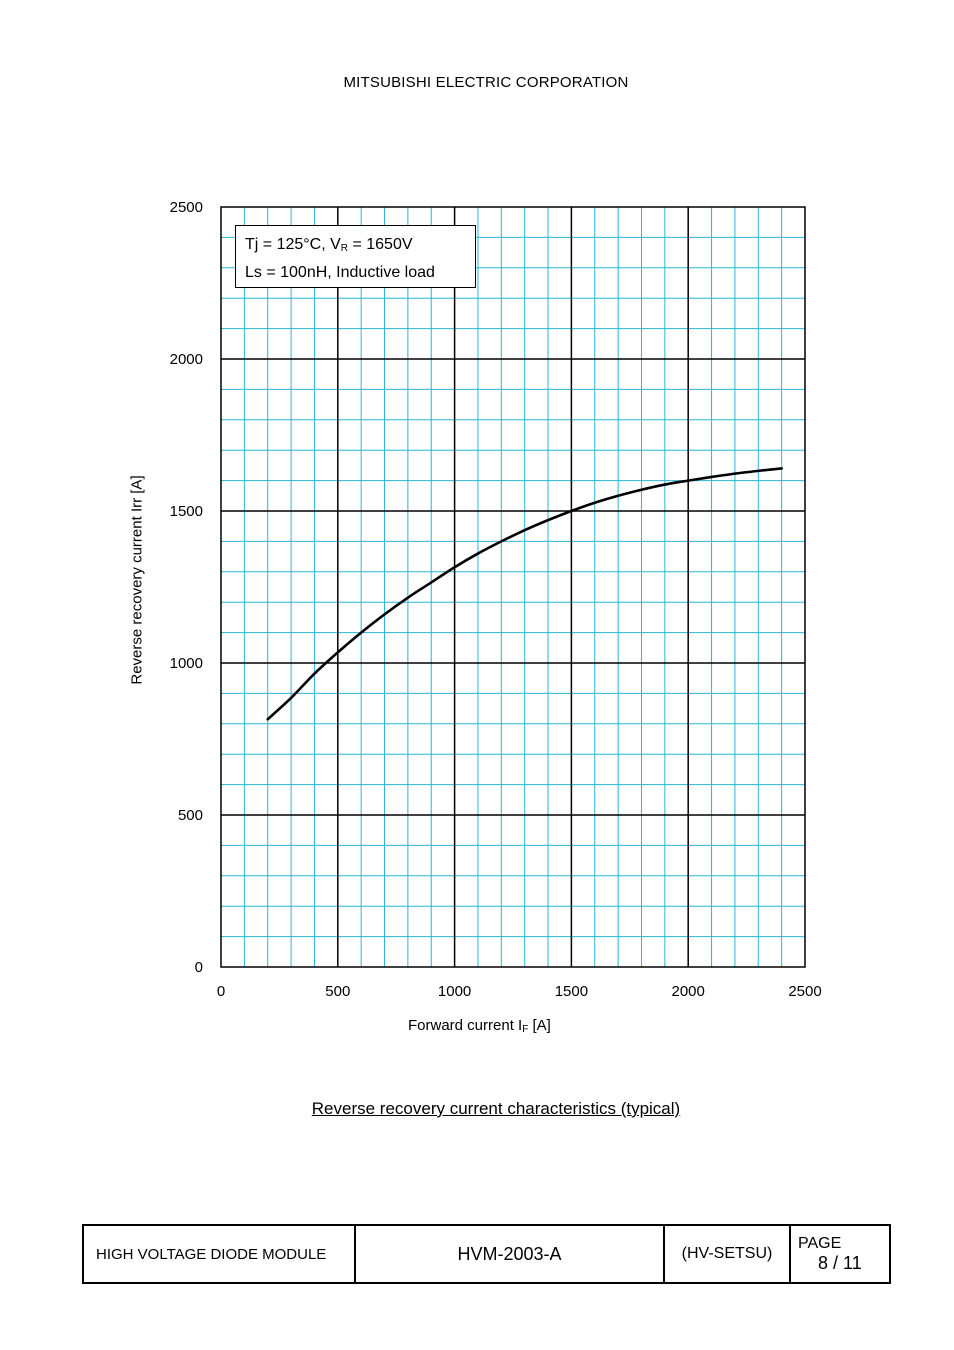  I want to click on y-axis-label: Reverse recovery current Irr [A], so click(137, 580).